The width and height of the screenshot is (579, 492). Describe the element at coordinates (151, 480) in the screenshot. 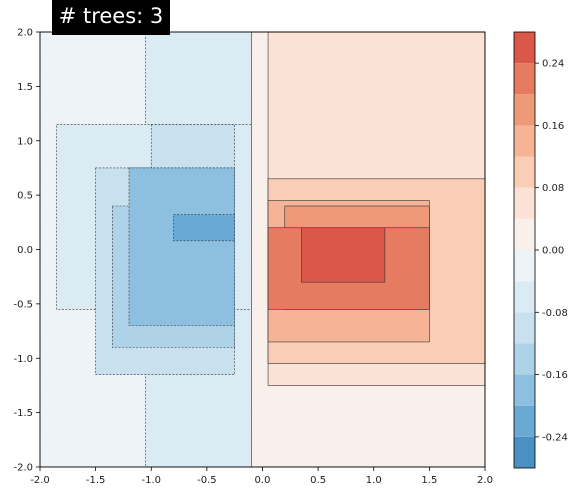

I see `x-tick-label: -1.0` at that location.